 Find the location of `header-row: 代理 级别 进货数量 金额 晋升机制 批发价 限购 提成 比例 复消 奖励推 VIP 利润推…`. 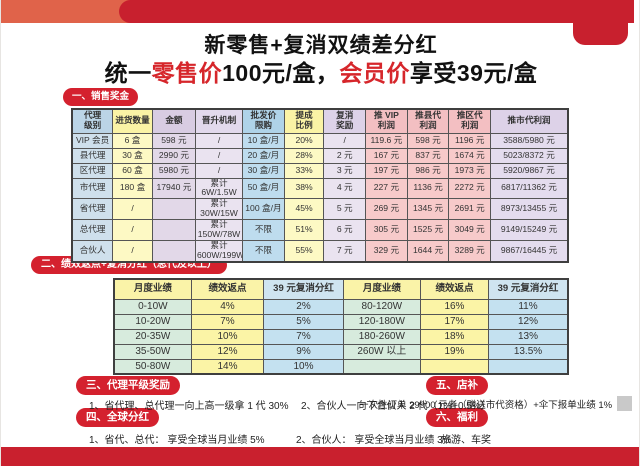

header-row: 代理 级别 进货数量 金额 晋升机制 批发价 限购 提成 比例 复消 奖励推 VIP 利润推… is located at coordinates (320, 121).